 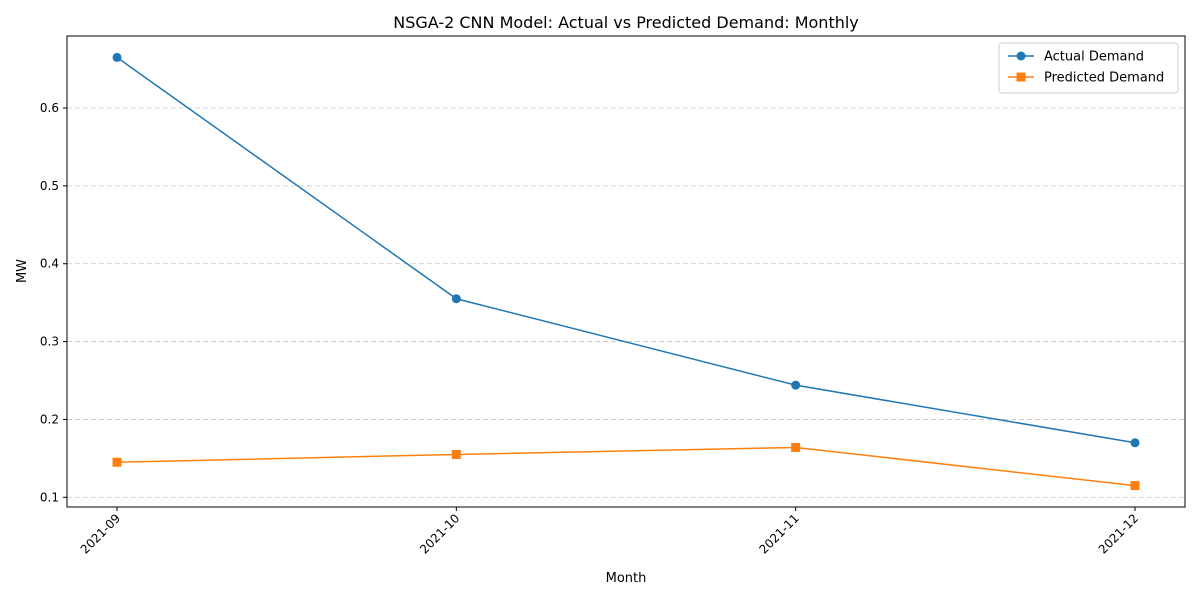 What do you see at coordinates (49, 108) in the screenshot?
I see `y-tick-label: 0.6` at bounding box center [49, 108].